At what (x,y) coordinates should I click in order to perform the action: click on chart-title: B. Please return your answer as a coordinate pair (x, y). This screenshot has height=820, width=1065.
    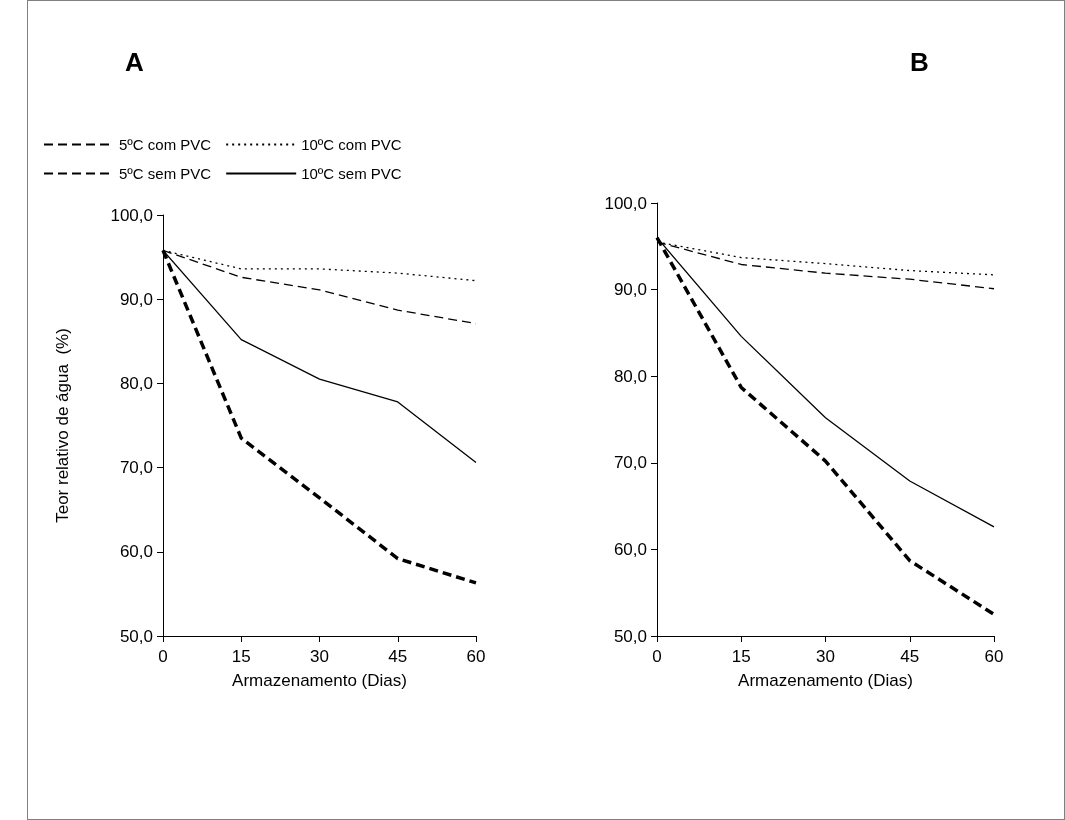
    Looking at the image, I should click on (919, 62).